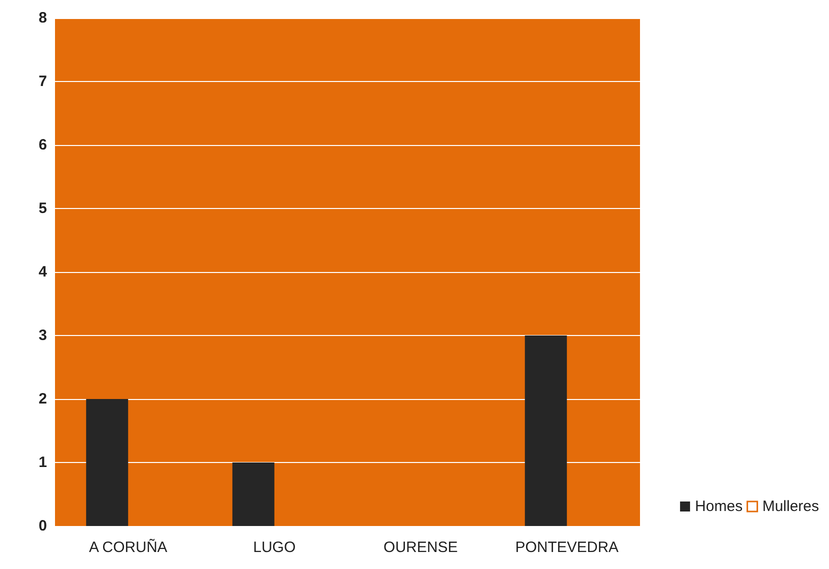 The height and width of the screenshot is (569, 829). What do you see at coordinates (42, 208) in the screenshot?
I see `y-tick-label: 5` at bounding box center [42, 208].